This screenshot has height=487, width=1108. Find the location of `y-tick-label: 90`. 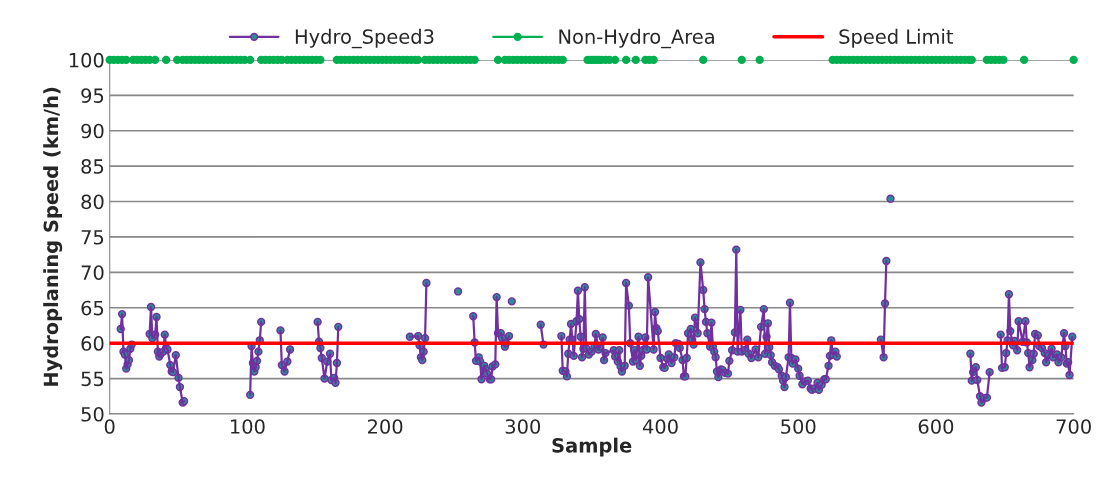

y-tick-label: 90 is located at coordinates (92, 131).